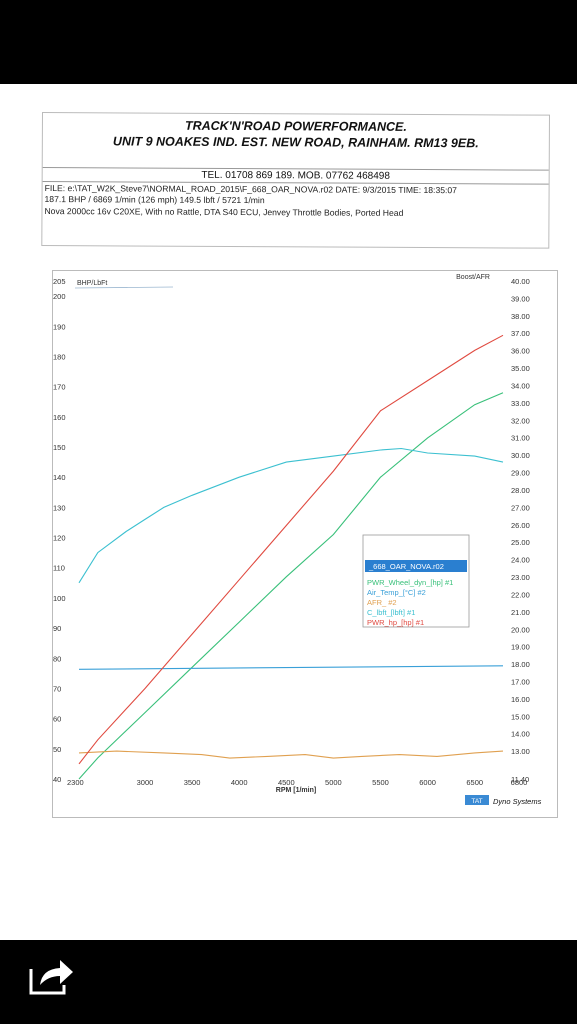  What do you see at coordinates (520, 699) in the screenshot?
I see `y-right-tick-label: 16.00` at bounding box center [520, 699].